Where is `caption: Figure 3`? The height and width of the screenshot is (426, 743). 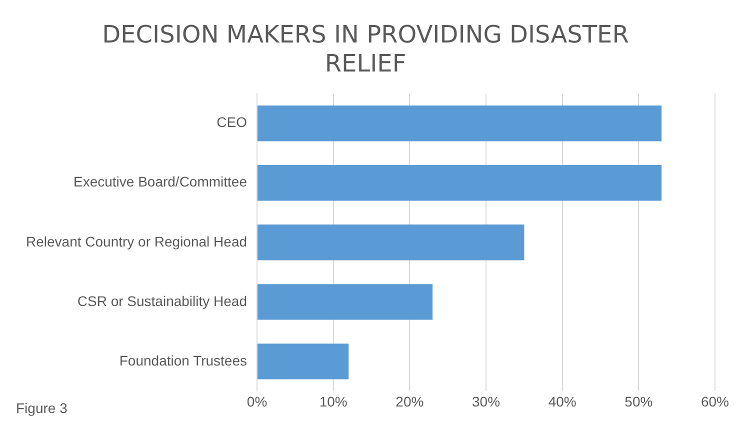
caption: Figure 3 is located at coordinates (42, 408).